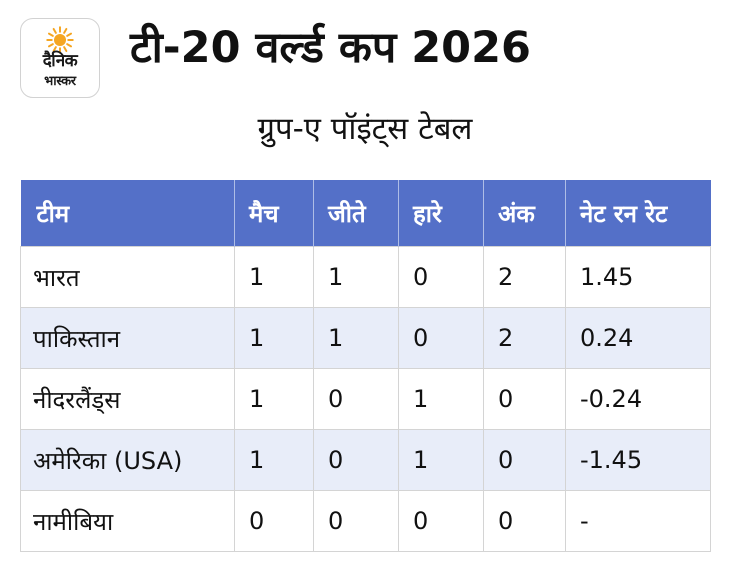 This screenshot has height=575, width=730. Describe the element at coordinates (127, 213) in the screenshot. I see `column-header-team: टीम` at that location.